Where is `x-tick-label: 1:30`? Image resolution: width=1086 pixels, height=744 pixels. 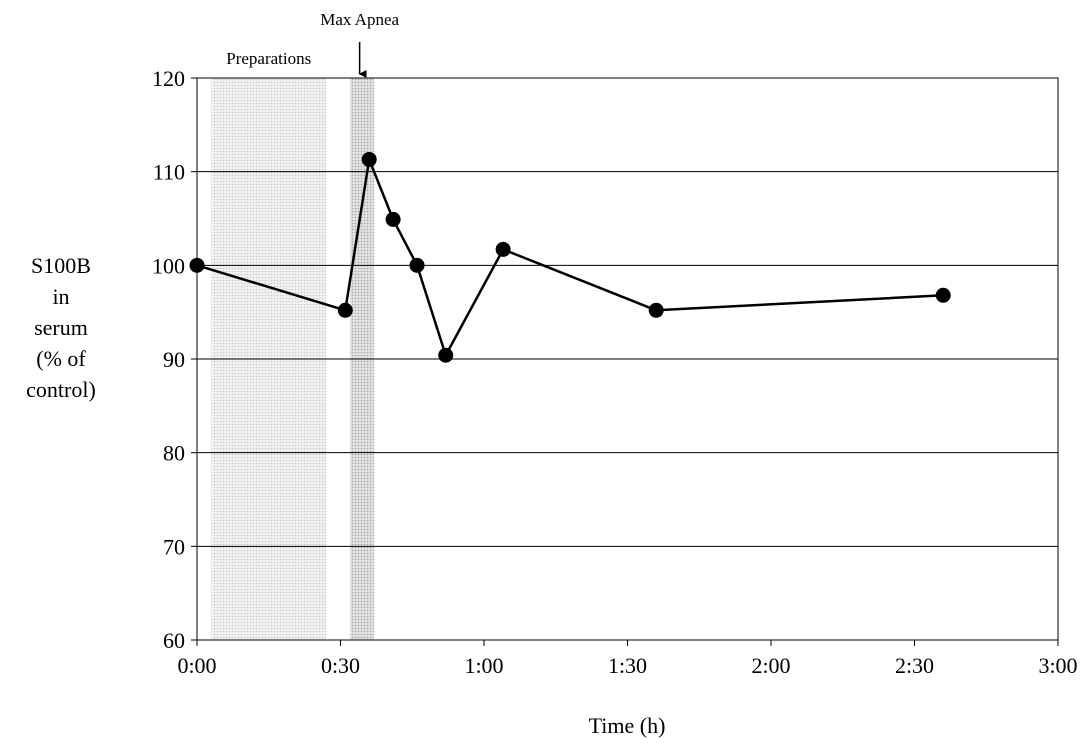 x-tick-label: 1:30 is located at coordinates (627, 665).